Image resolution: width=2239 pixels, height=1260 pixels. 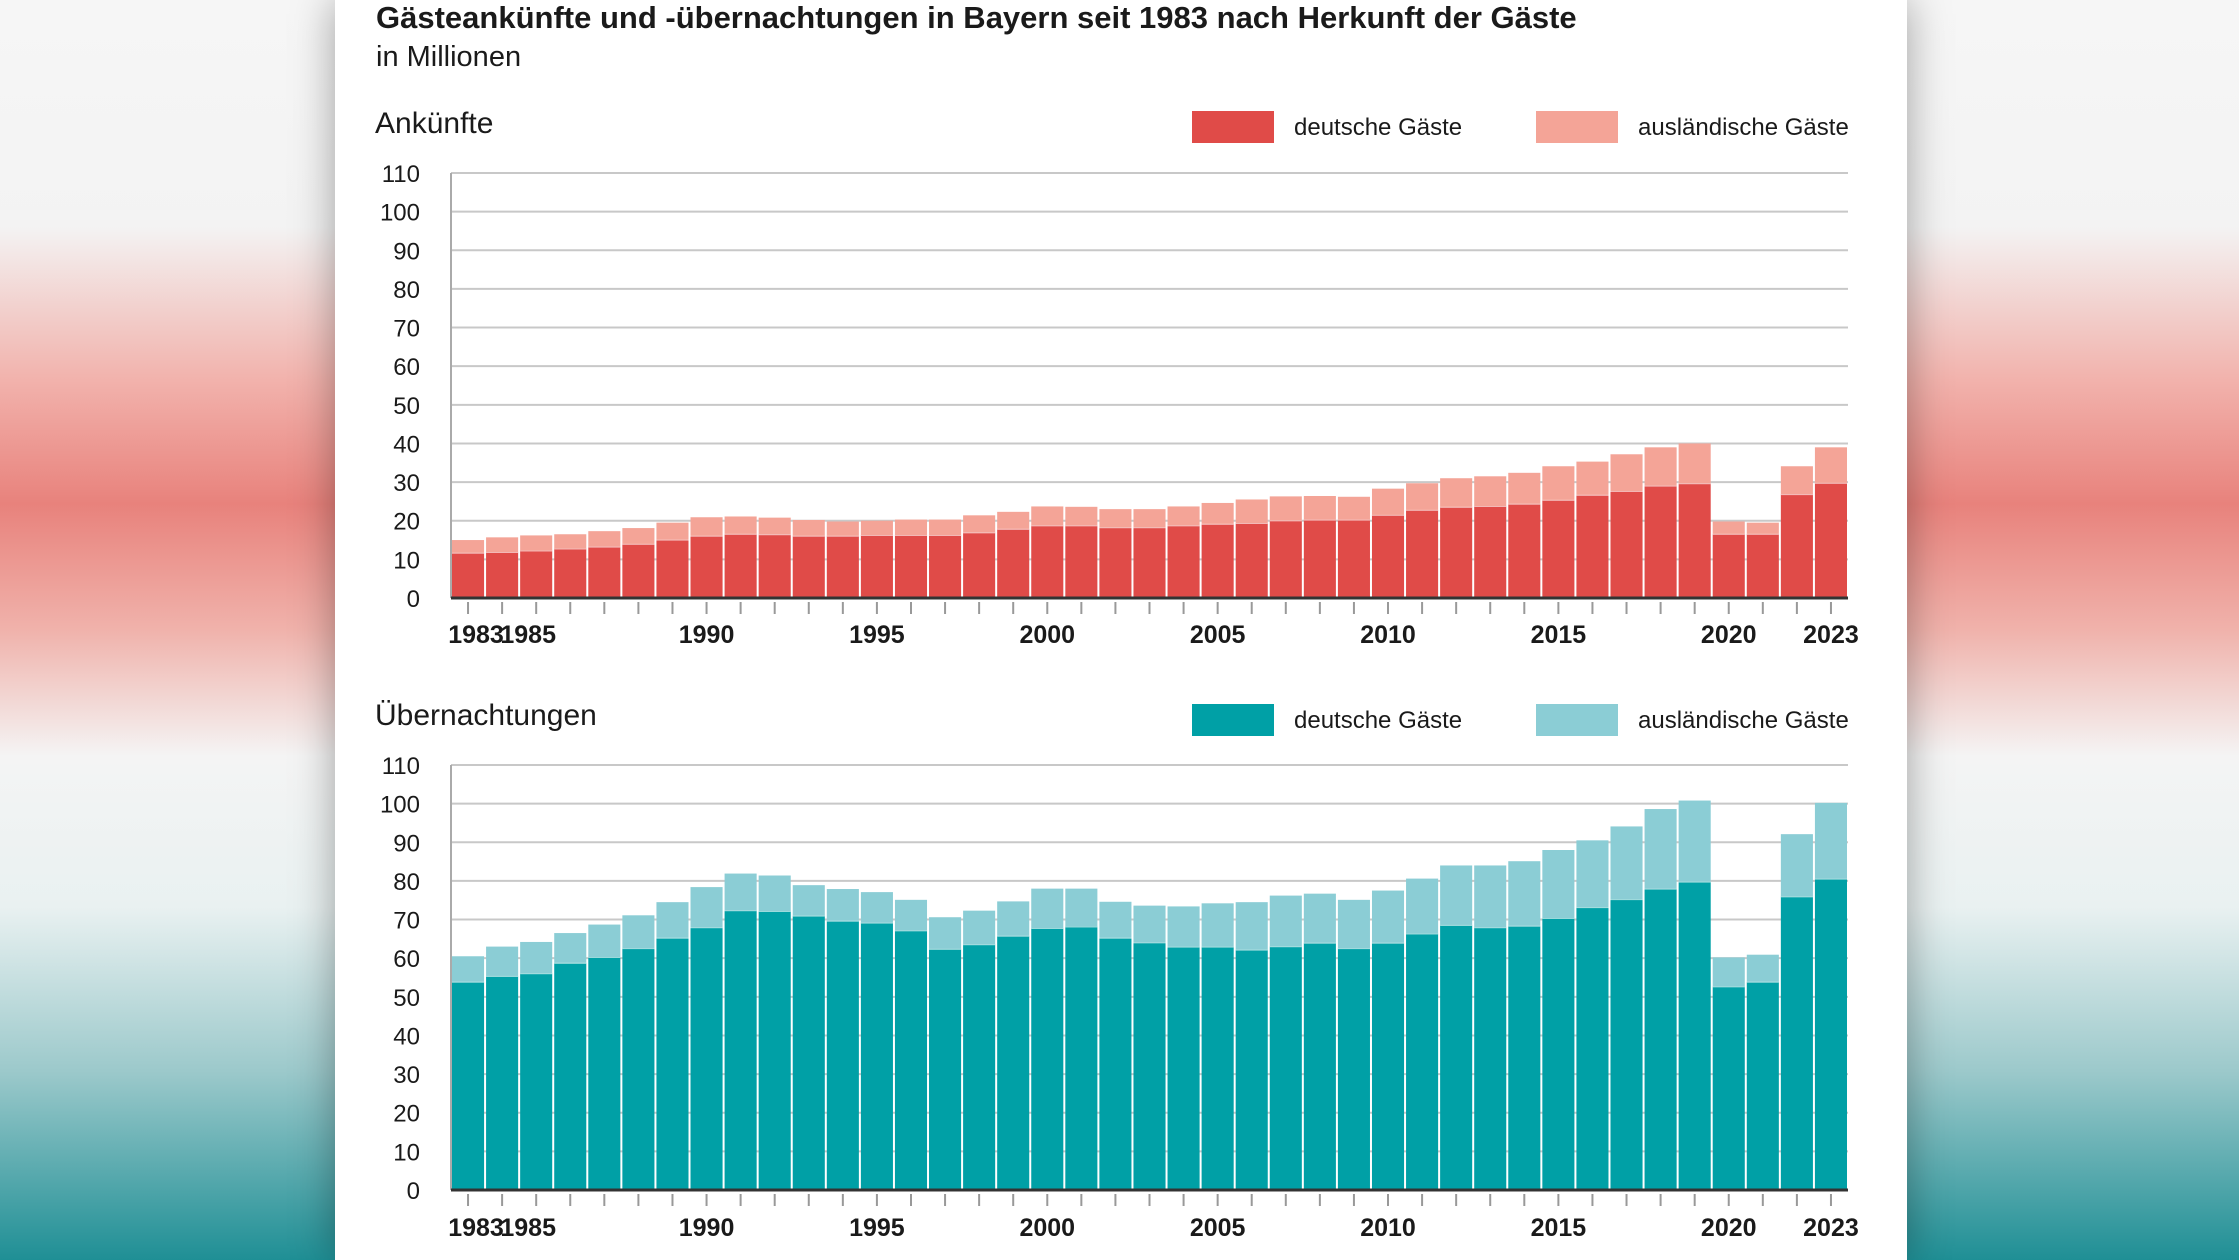 What do you see at coordinates (1378, 720) in the screenshot?
I see `legend-label-german: deutsche Gäste` at bounding box center [1378, 720].